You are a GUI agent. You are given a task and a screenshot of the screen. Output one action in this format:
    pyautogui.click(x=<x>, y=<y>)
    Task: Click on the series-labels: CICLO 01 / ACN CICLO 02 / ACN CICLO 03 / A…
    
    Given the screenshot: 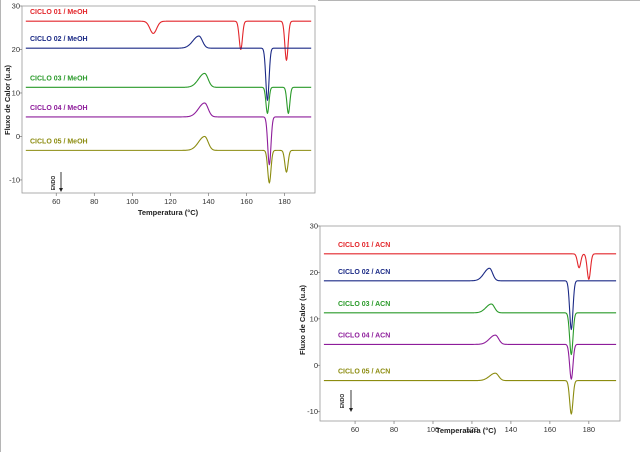 What is the action you would take?
    pyautogui.click(x=364, y=309)
    